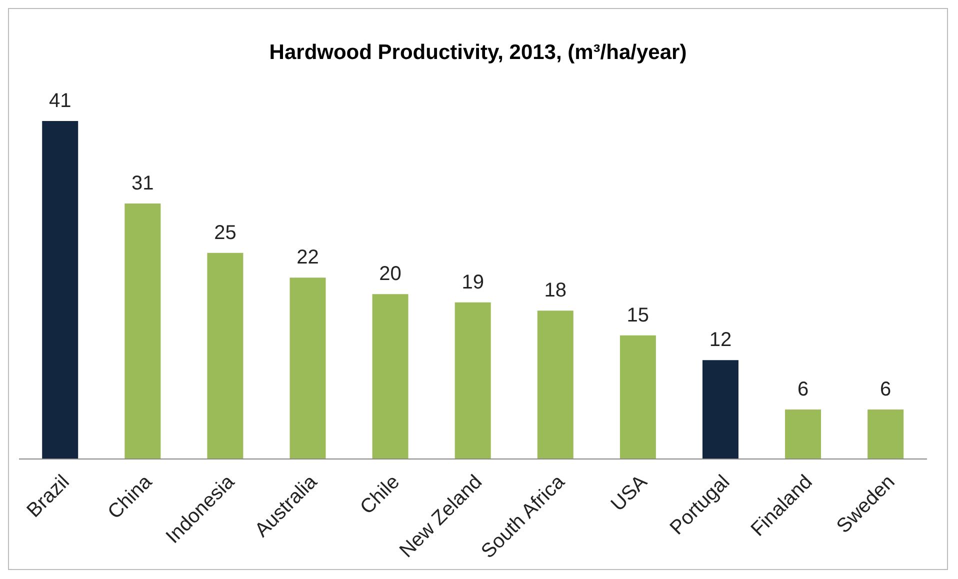 The image size is (958, 579). I want to click on data-label: 19, so click(473, 282).